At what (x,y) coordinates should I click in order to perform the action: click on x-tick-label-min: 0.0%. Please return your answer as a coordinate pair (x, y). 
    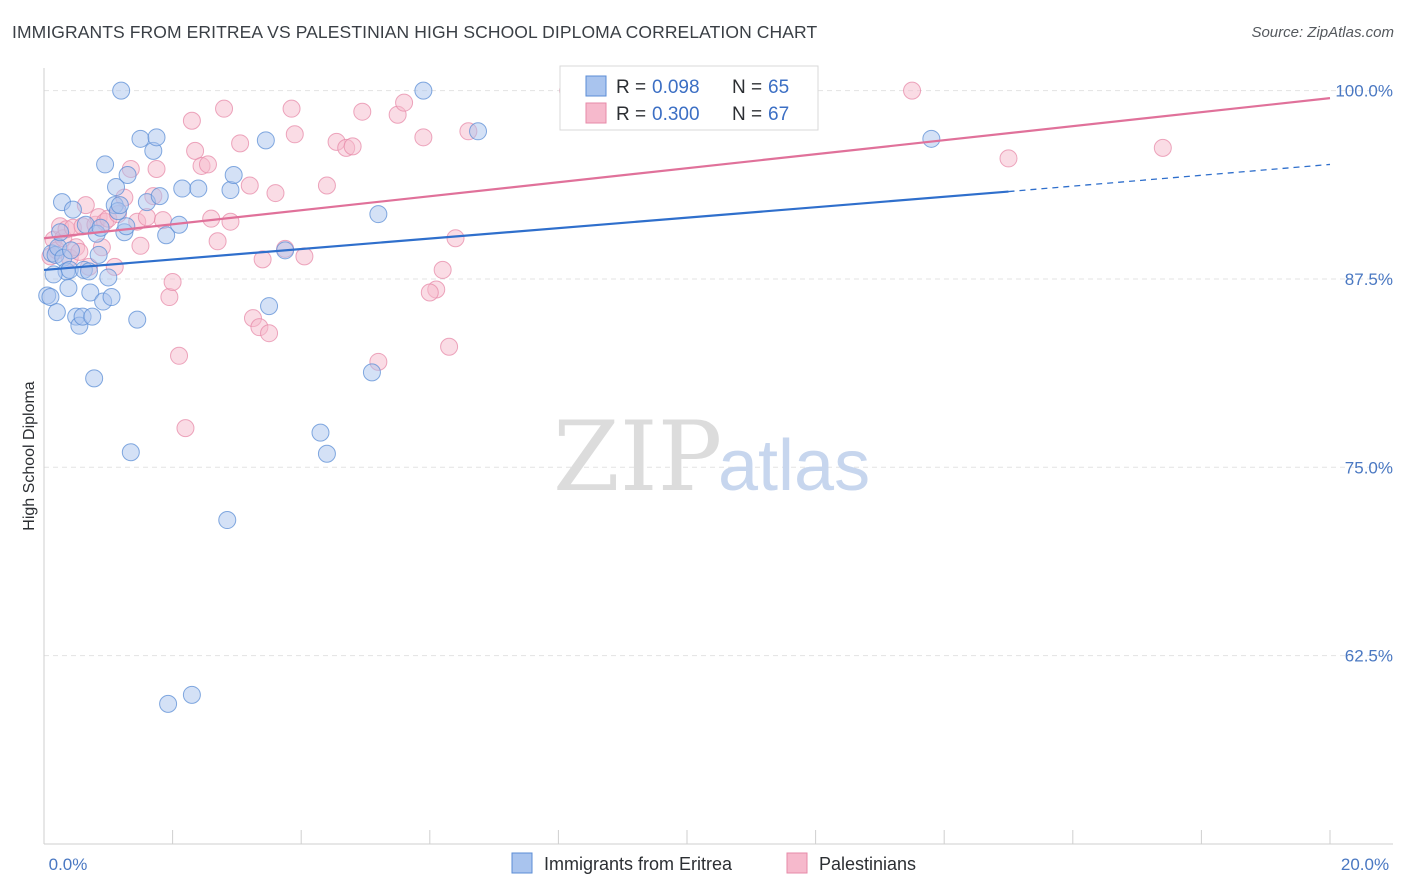
    Looking at the image, I should click on (68, 864).